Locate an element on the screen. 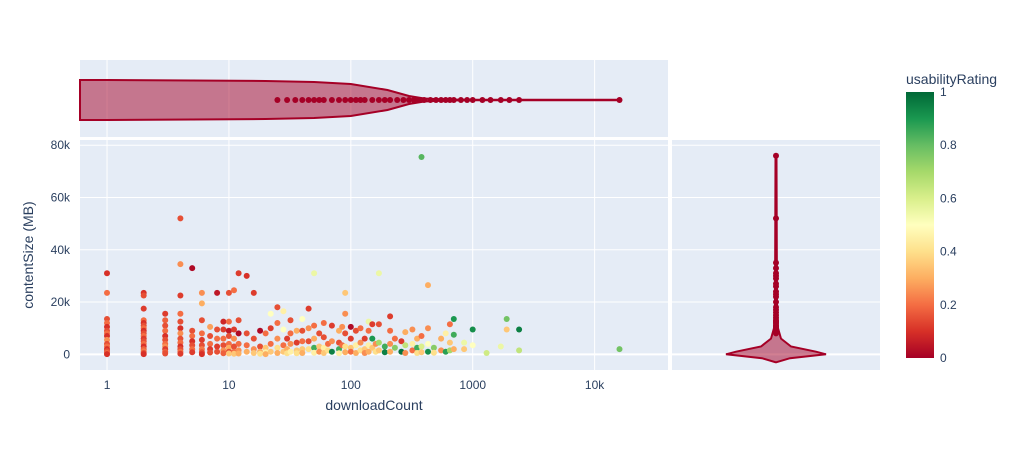 The height and width of the screenshot is (455, 1031). right-violin is located at coordinates (776, 258).